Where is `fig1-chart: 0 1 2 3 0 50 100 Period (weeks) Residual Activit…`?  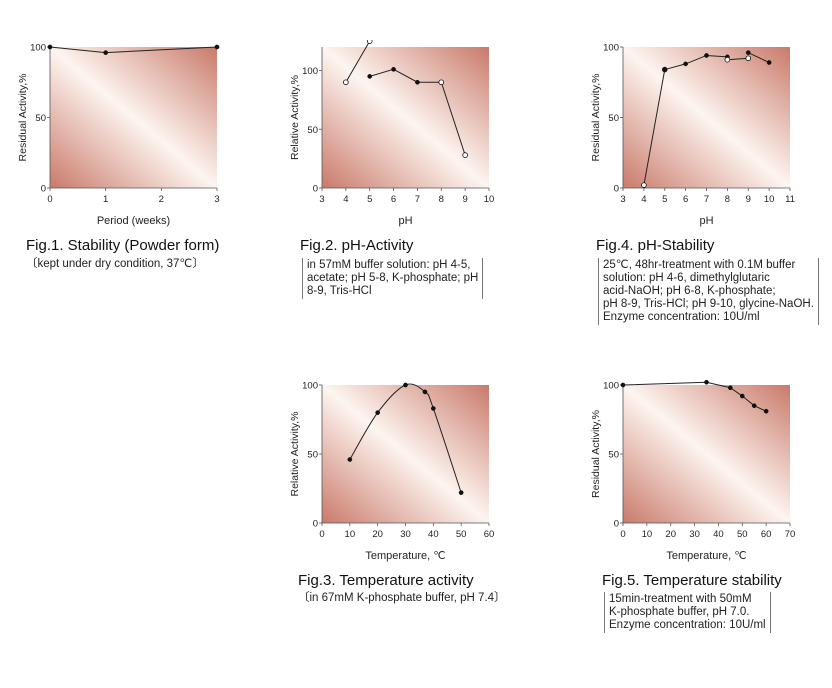
fig1-chart: 0 1 2 3 0 50 100 Period (weeks) Residual Activit… is located at coordinates (118, 135).